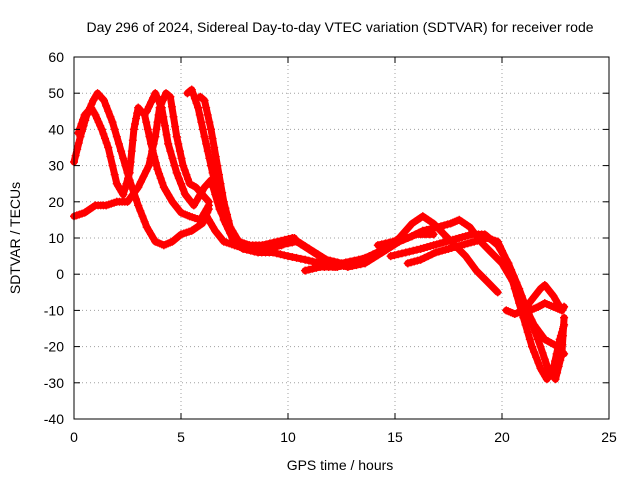 This screenshot has width=640, height=480. What do you see at coordinates (56, 57) in the screenshot?
I see `y-tick-label: 60` at bounding box center [56, 57].